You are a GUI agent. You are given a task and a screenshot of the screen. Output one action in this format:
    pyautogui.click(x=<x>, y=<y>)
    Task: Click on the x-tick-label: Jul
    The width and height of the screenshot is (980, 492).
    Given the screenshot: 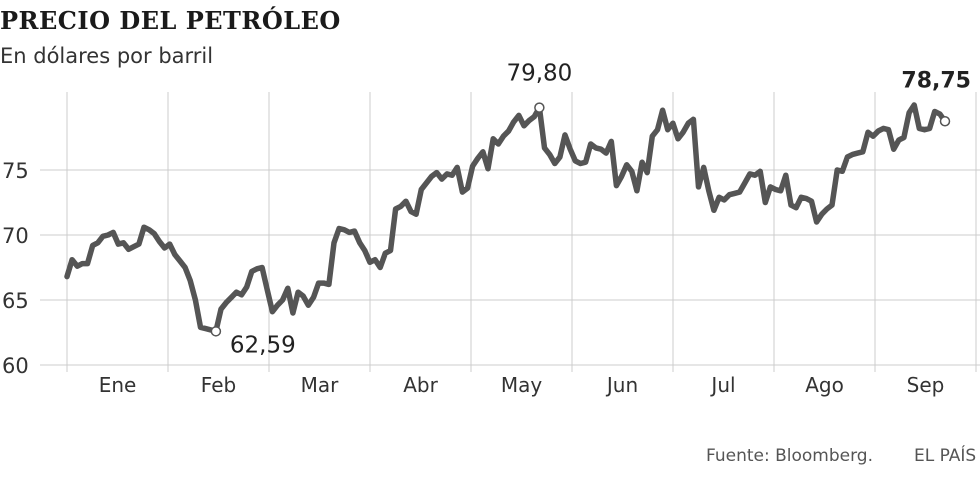 What is the action you would take?
    pyautogui.click(x=722, y=385)
    